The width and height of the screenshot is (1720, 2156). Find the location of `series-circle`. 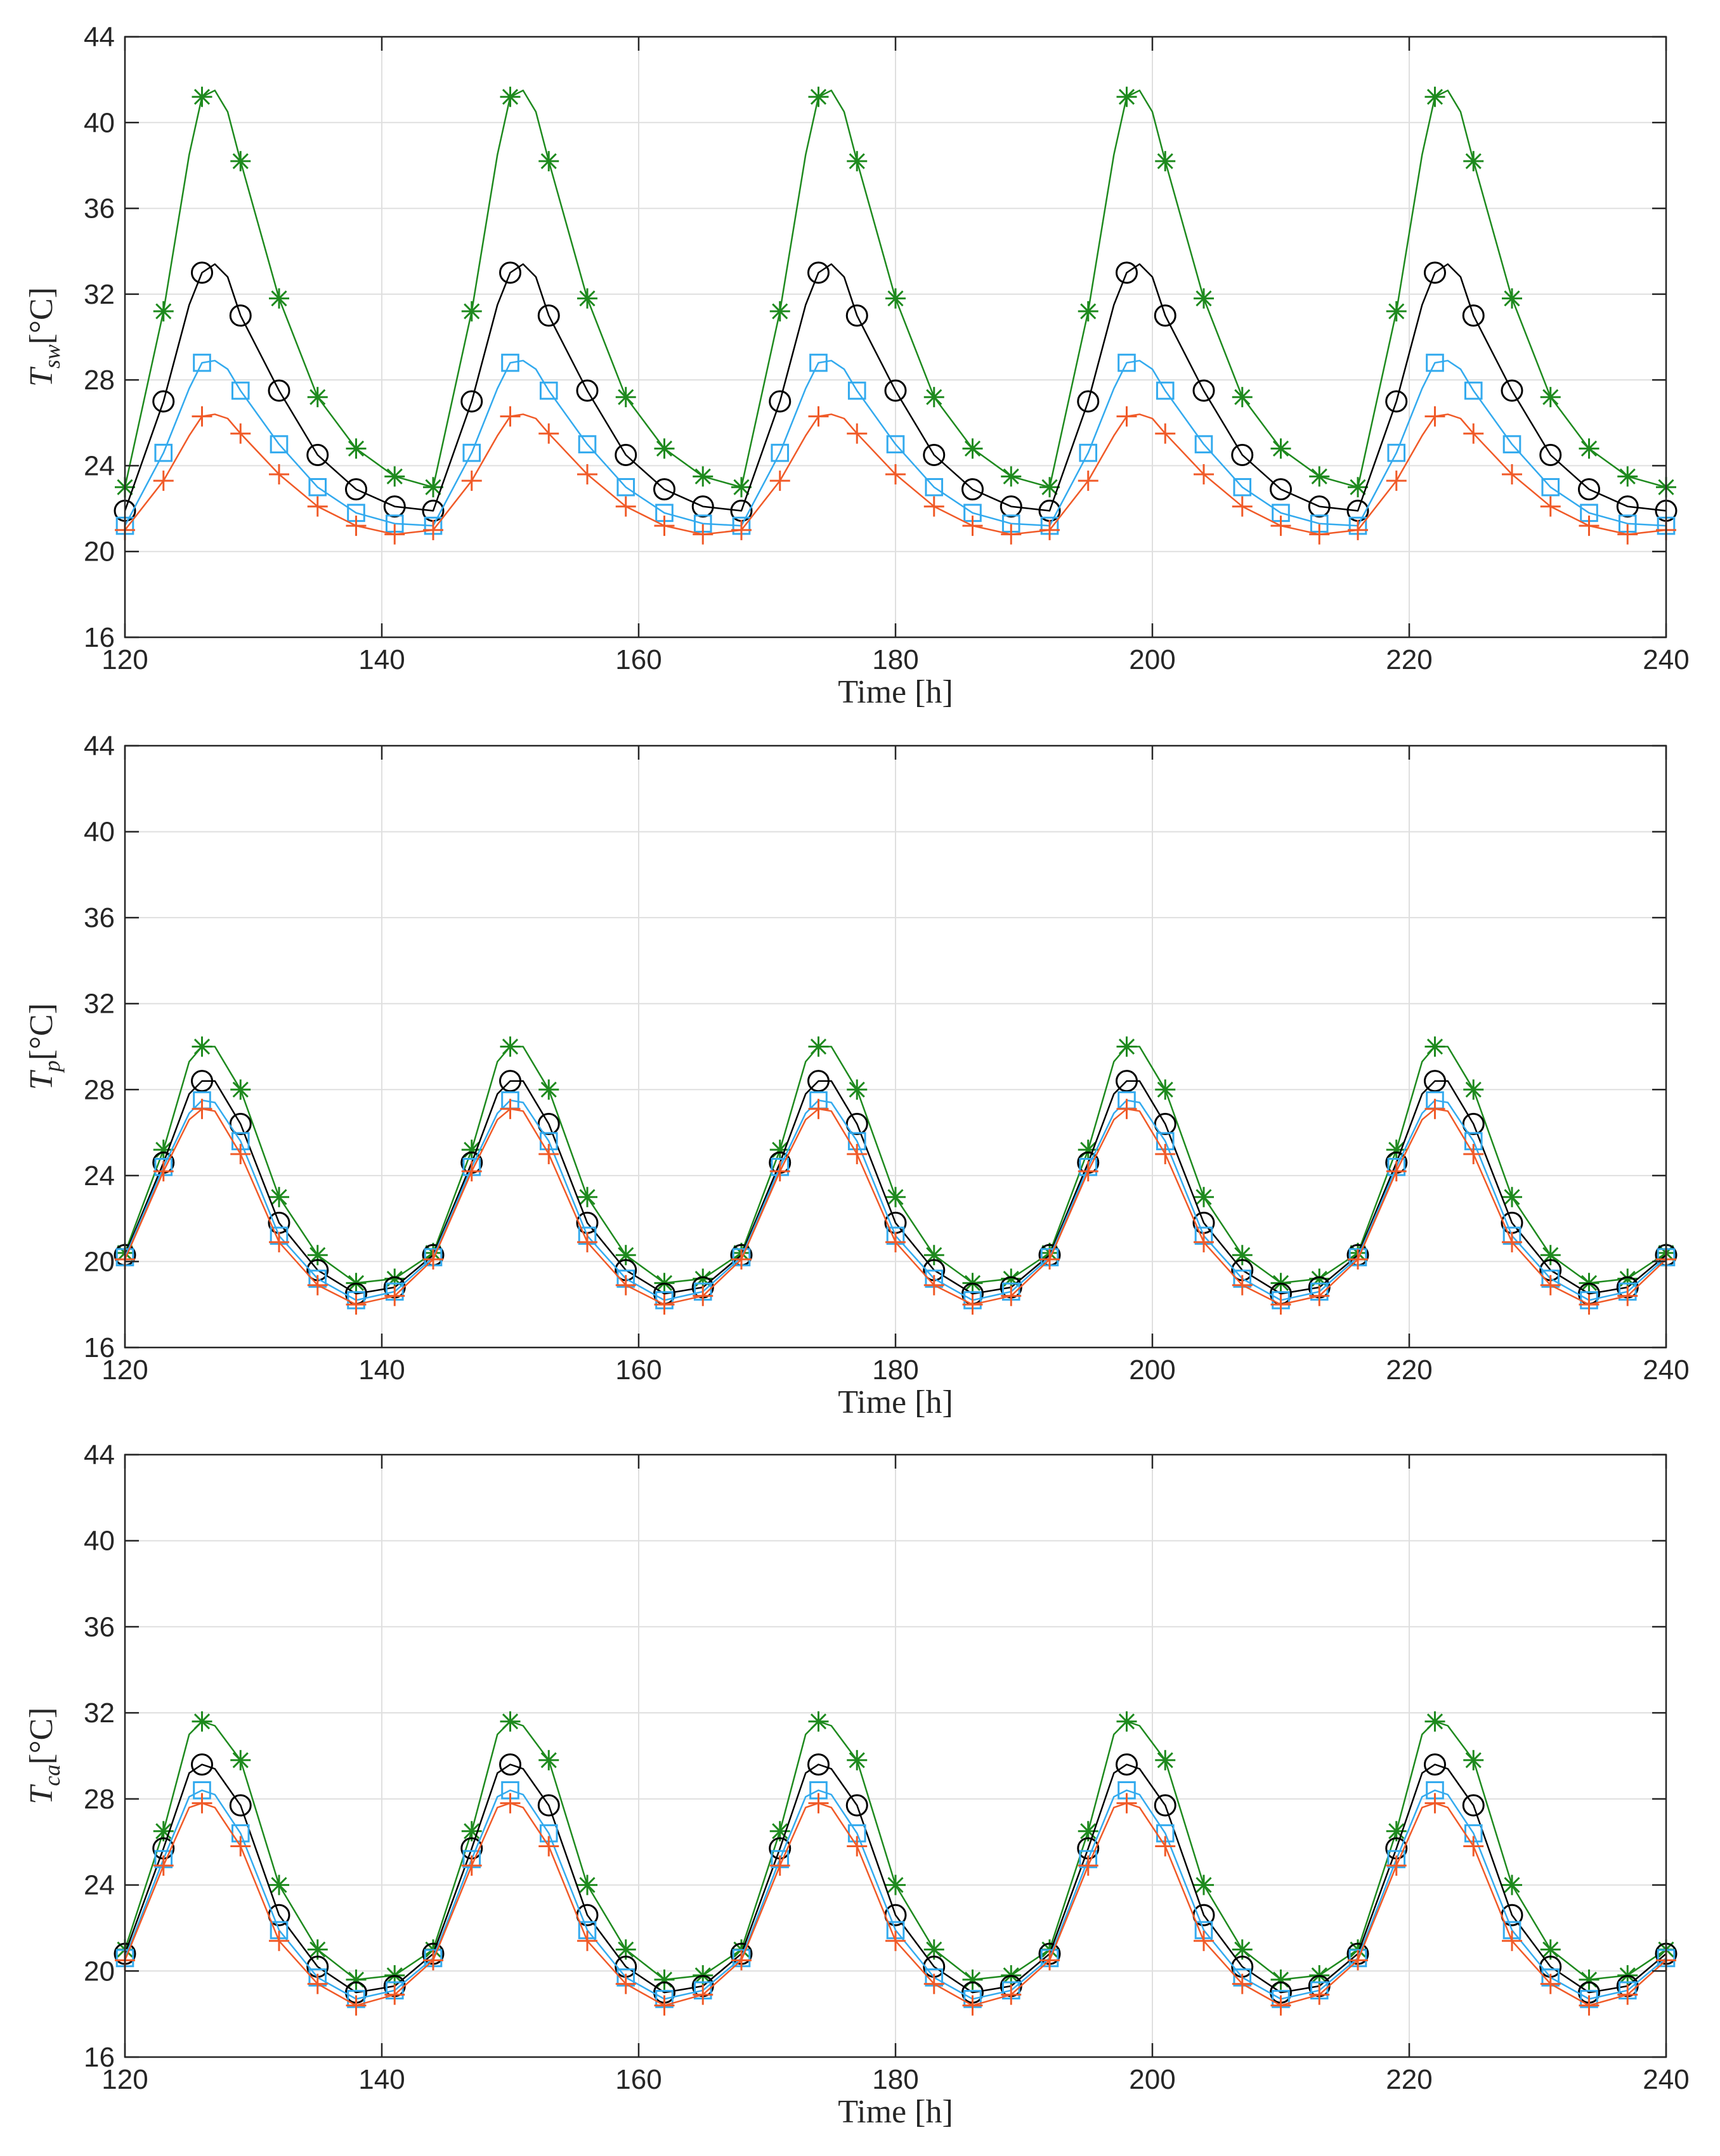

series-circle is located at coordinates (896, 391).